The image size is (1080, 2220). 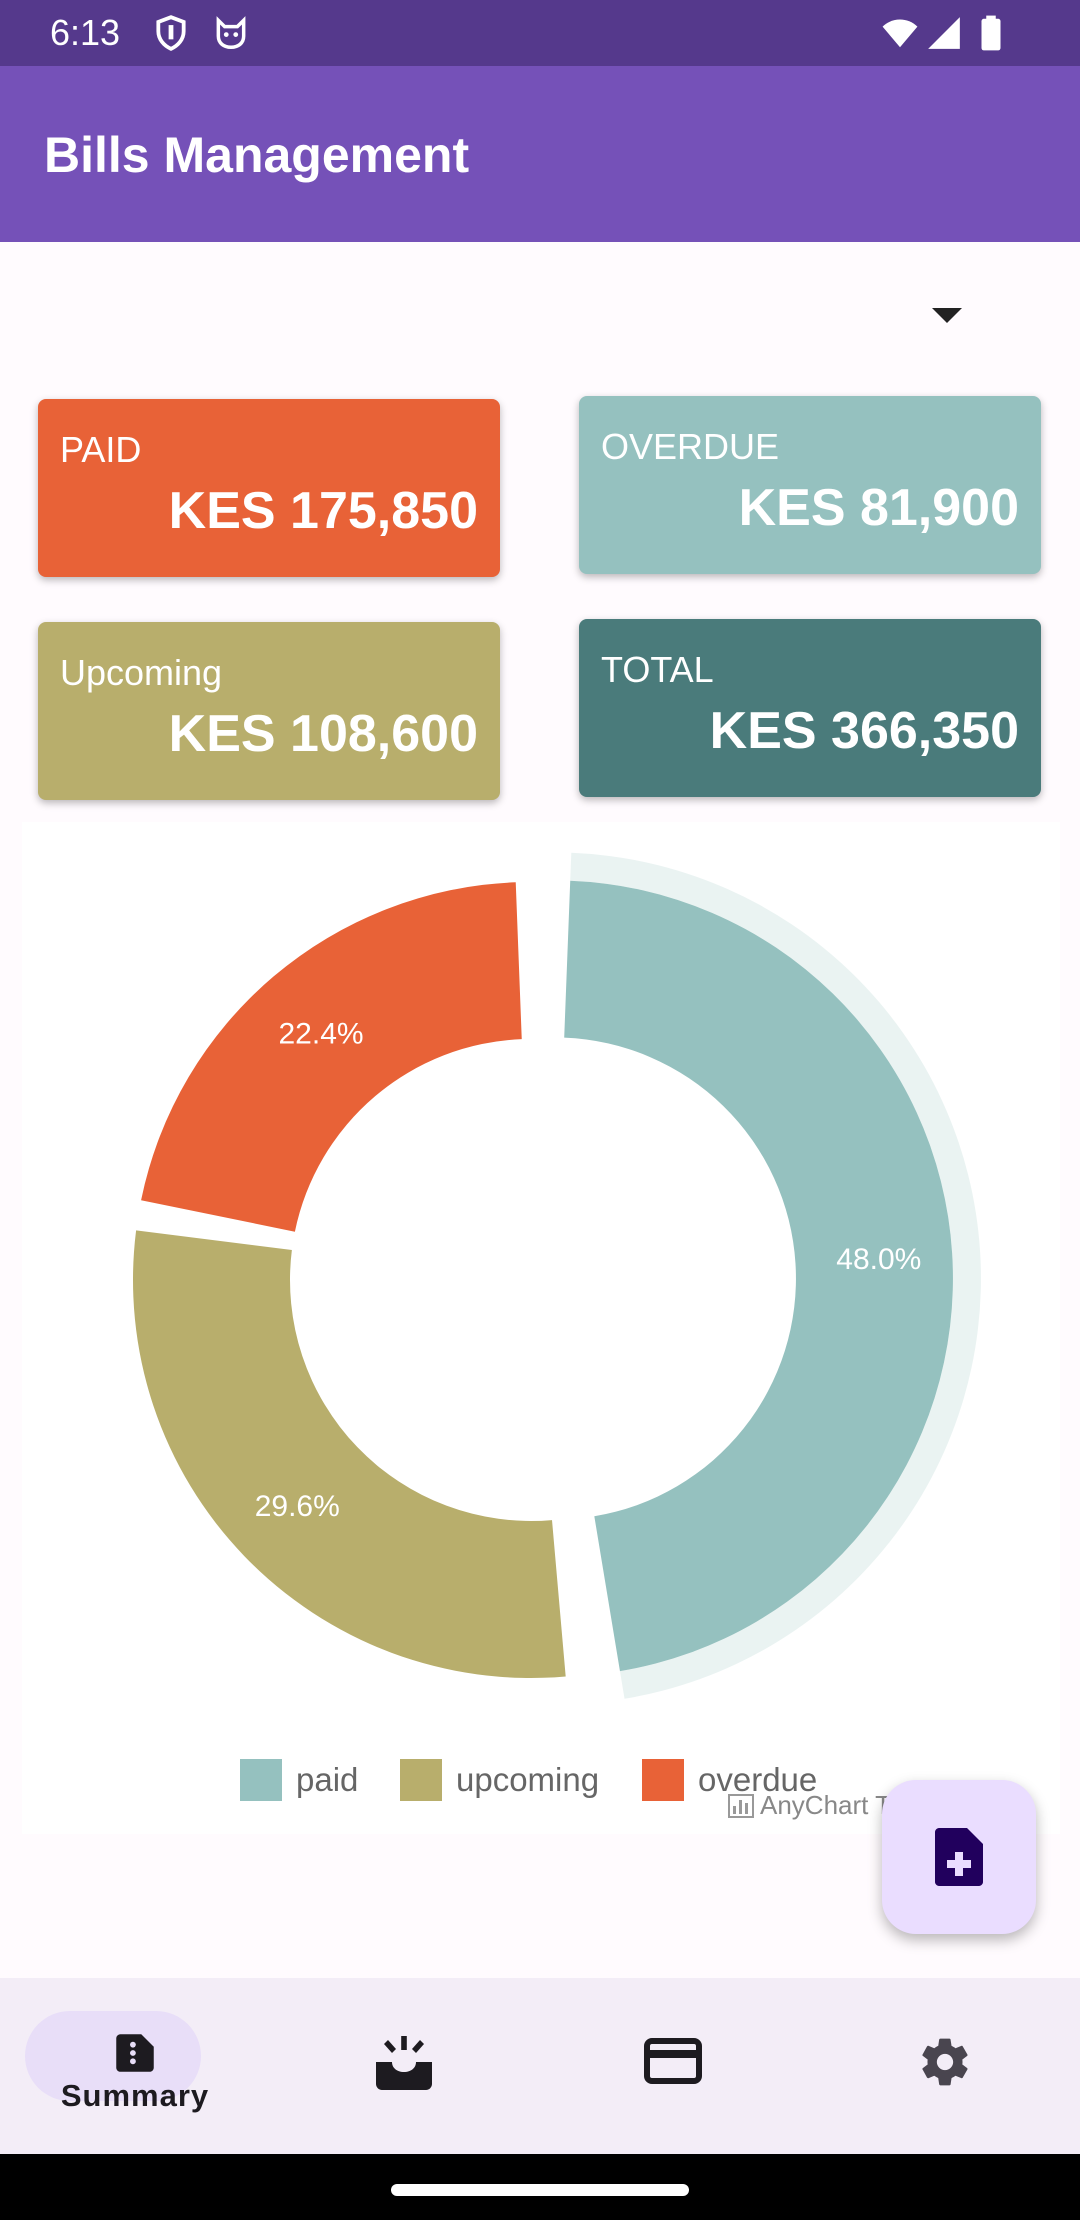 I want to click on legend-item-upcoming: upcoming, so click(x=499, y=1780).